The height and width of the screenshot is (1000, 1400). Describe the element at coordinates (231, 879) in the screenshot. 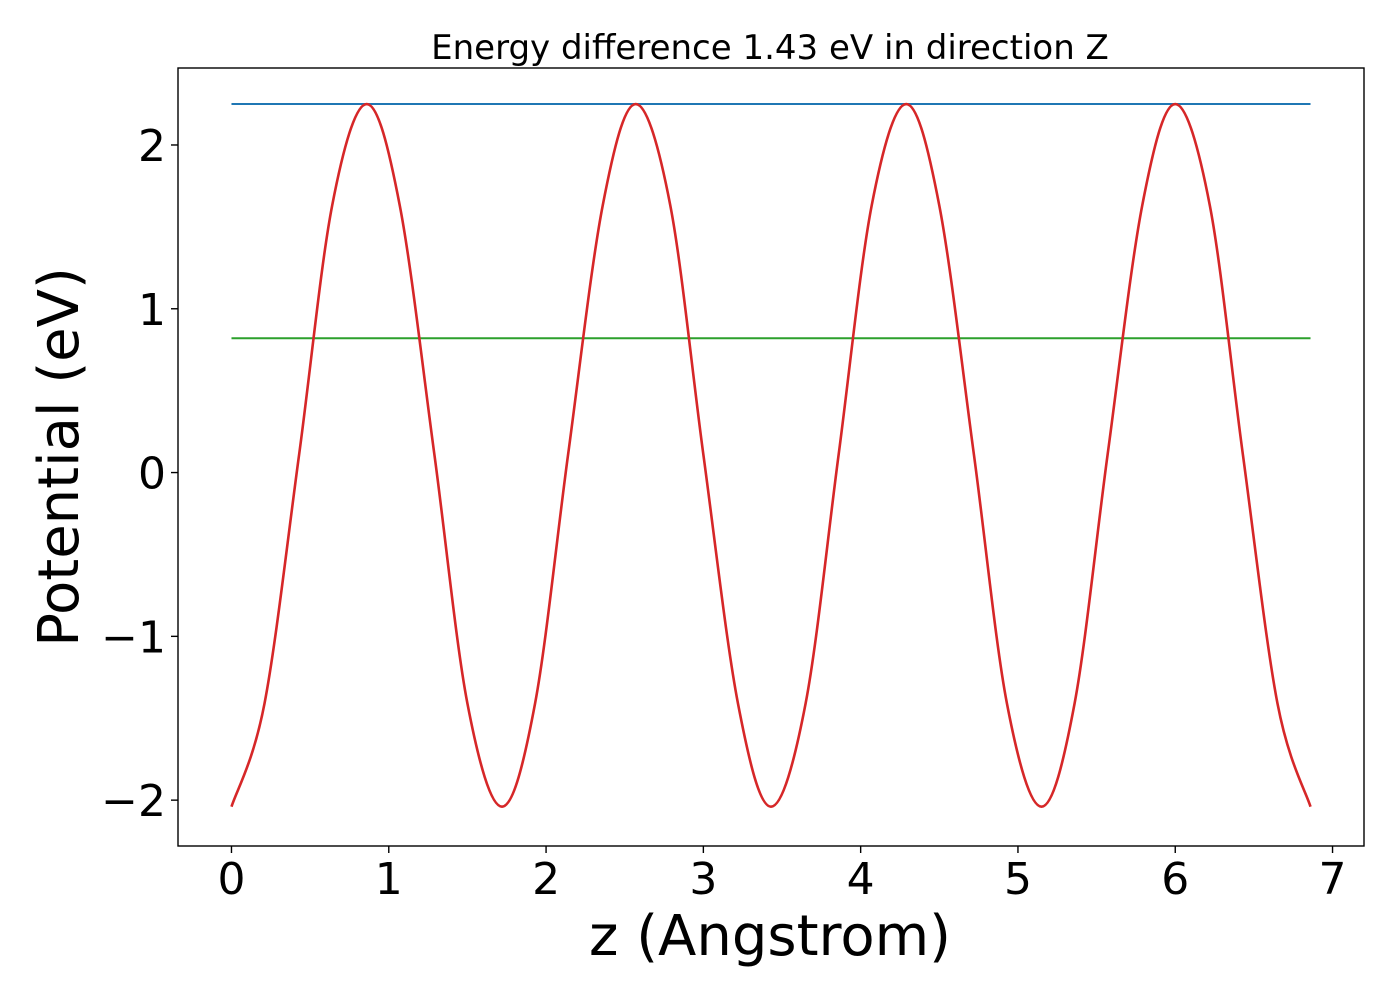

I see `x-tick-label: 0` at that location.